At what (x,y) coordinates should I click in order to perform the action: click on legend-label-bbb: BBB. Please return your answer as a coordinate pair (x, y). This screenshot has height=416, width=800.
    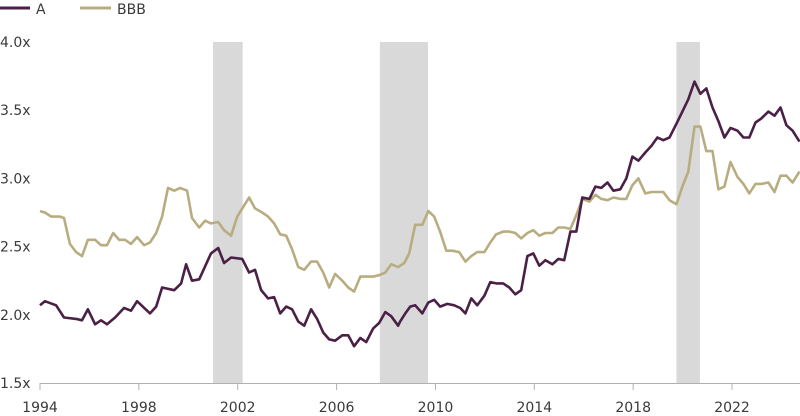
    Looking at the image, I should click on (131, 10).